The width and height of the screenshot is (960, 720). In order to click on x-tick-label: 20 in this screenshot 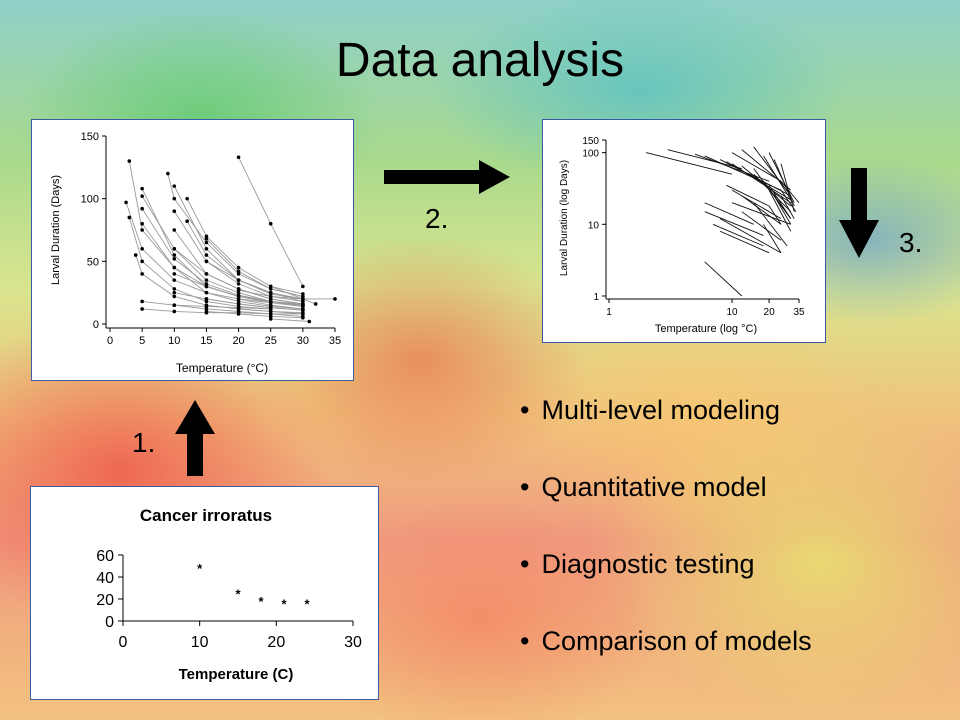, I will do `click(238, 341)`.